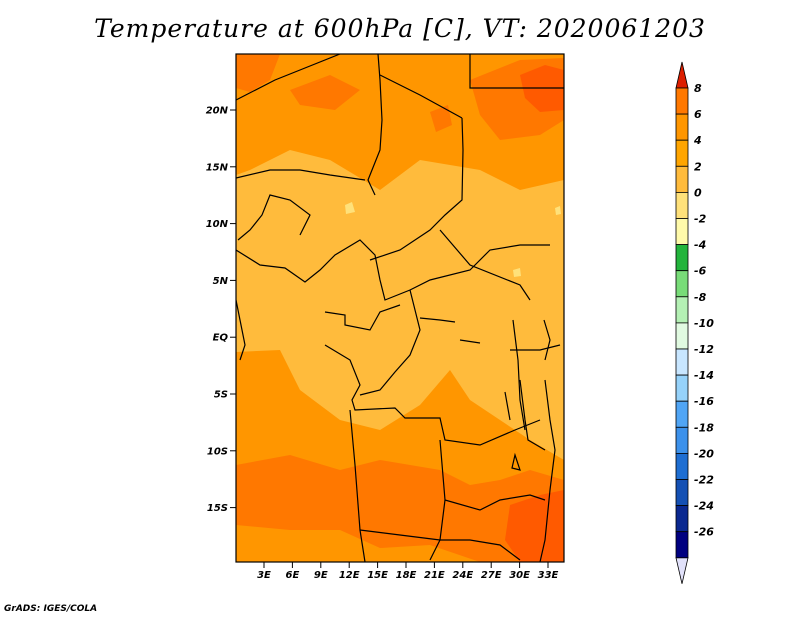  I want to click on lon-tick-label: 9E, so click(321, 575).